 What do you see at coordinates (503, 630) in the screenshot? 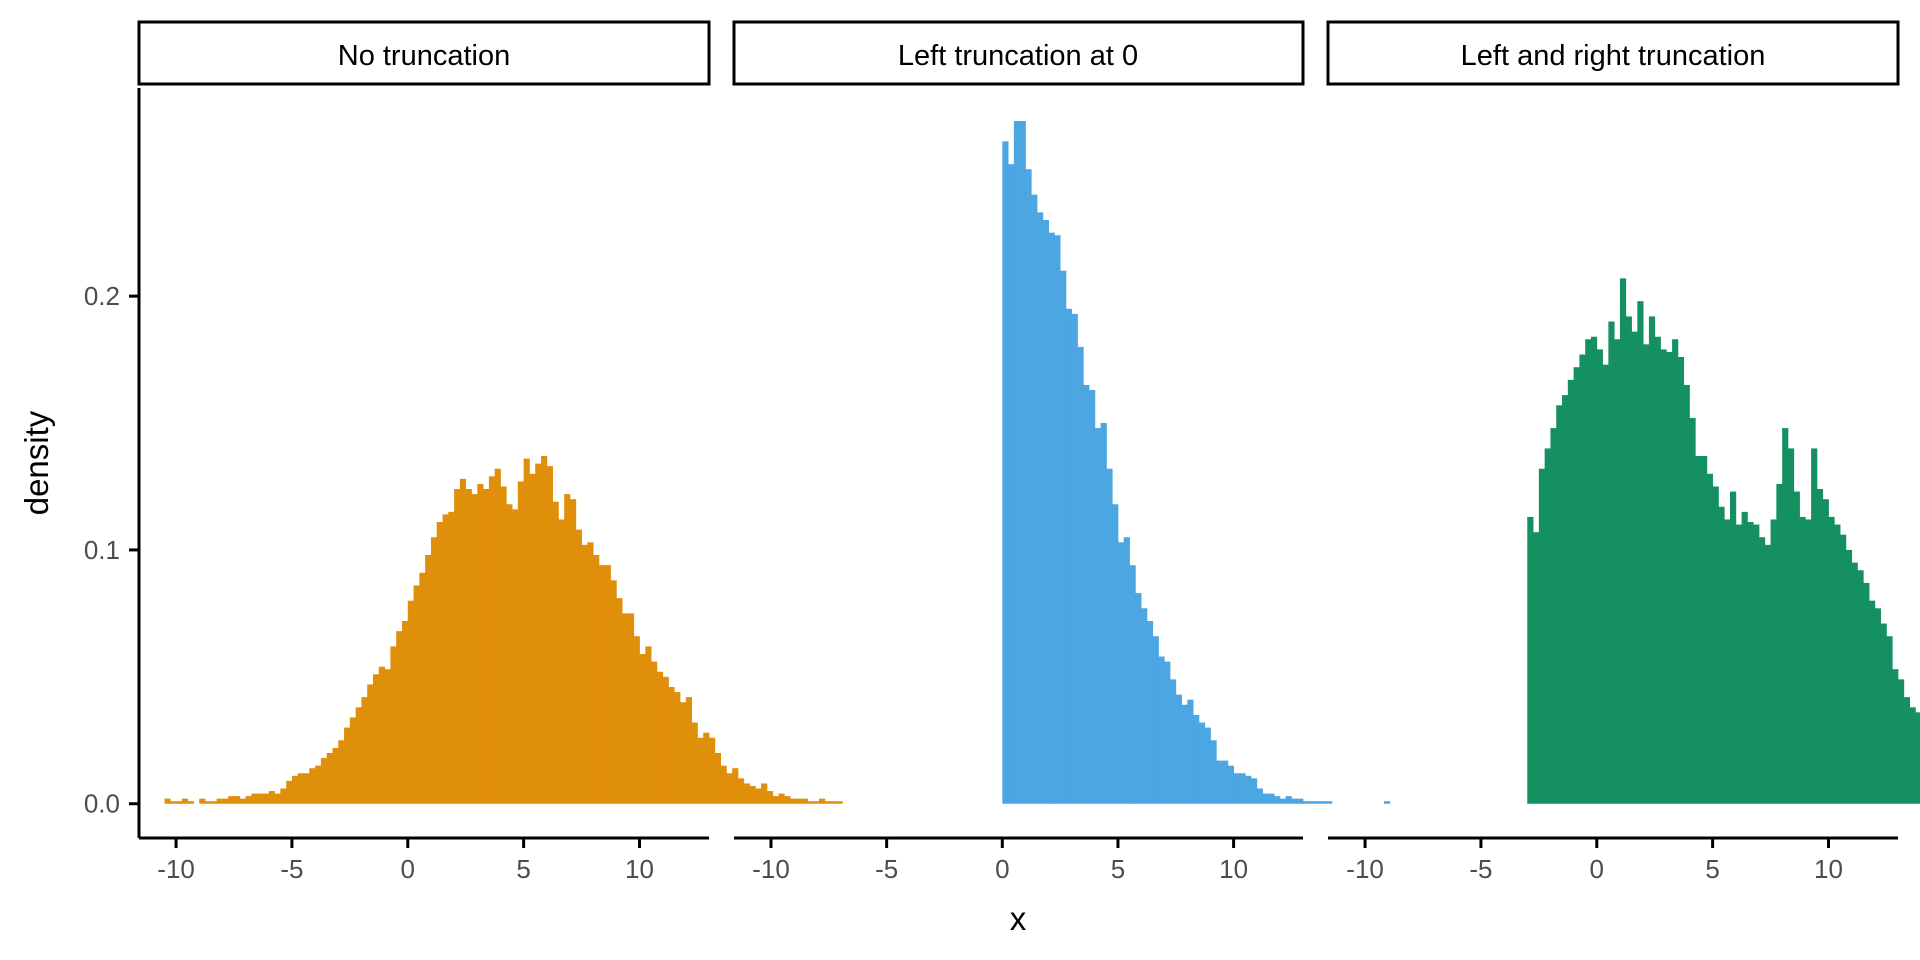
I see `bars-no-truncation` at bounding box center [503, 630].